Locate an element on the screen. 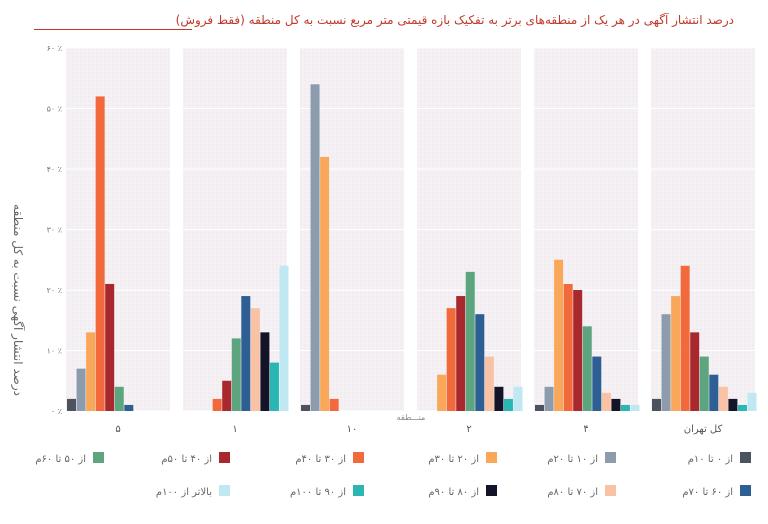 The height and width of the screenshot is (524, 768). legend-label: از ۲۰ تا ۳۰م is located at coordinates (453, 459).